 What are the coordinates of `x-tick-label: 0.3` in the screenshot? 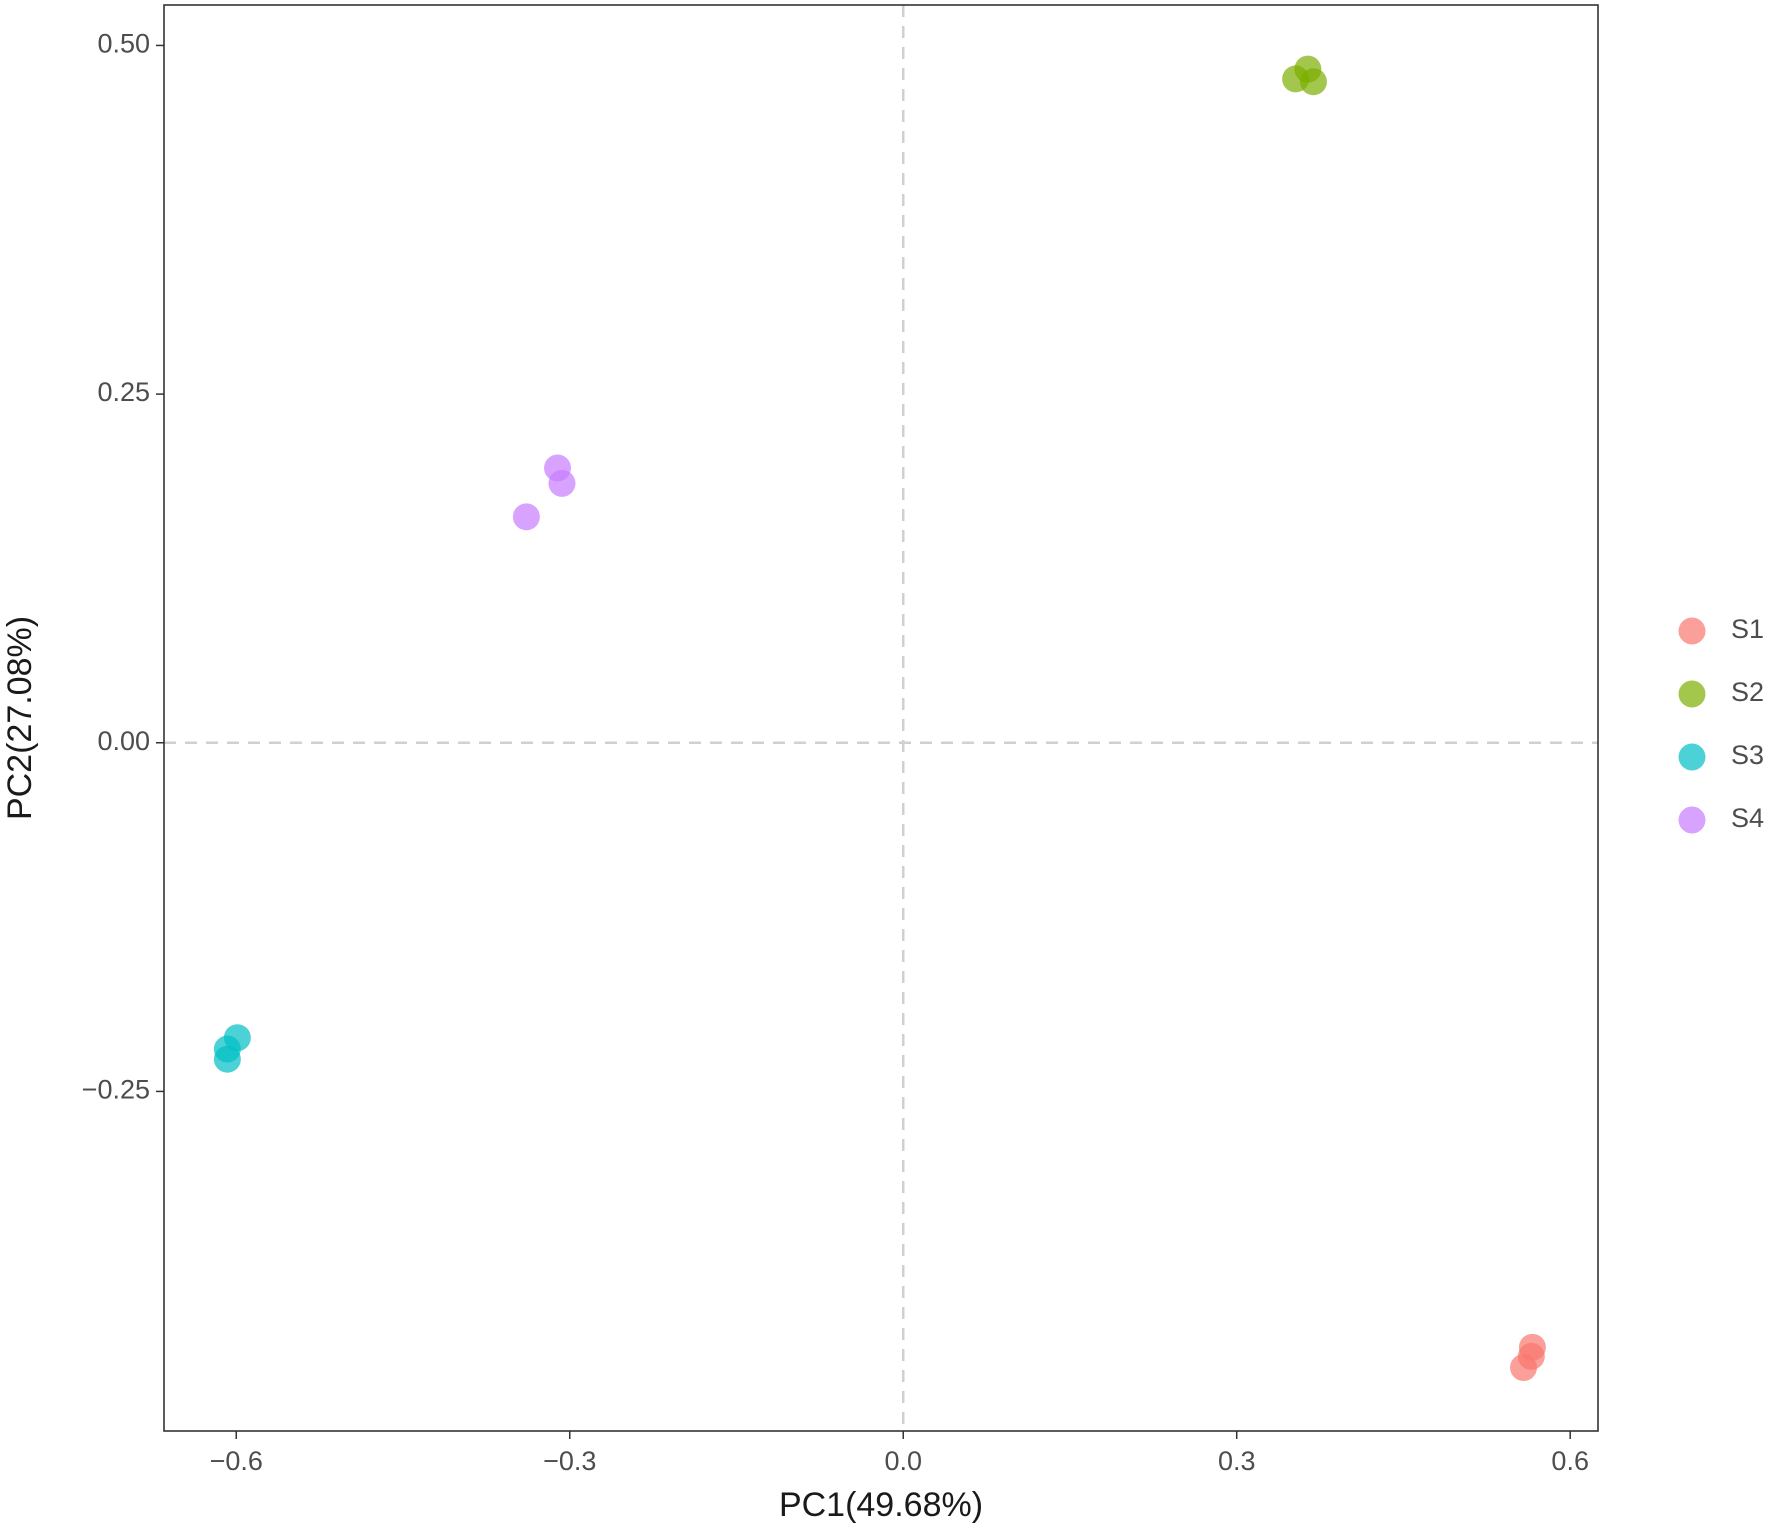 It's located at (1237, 1461).